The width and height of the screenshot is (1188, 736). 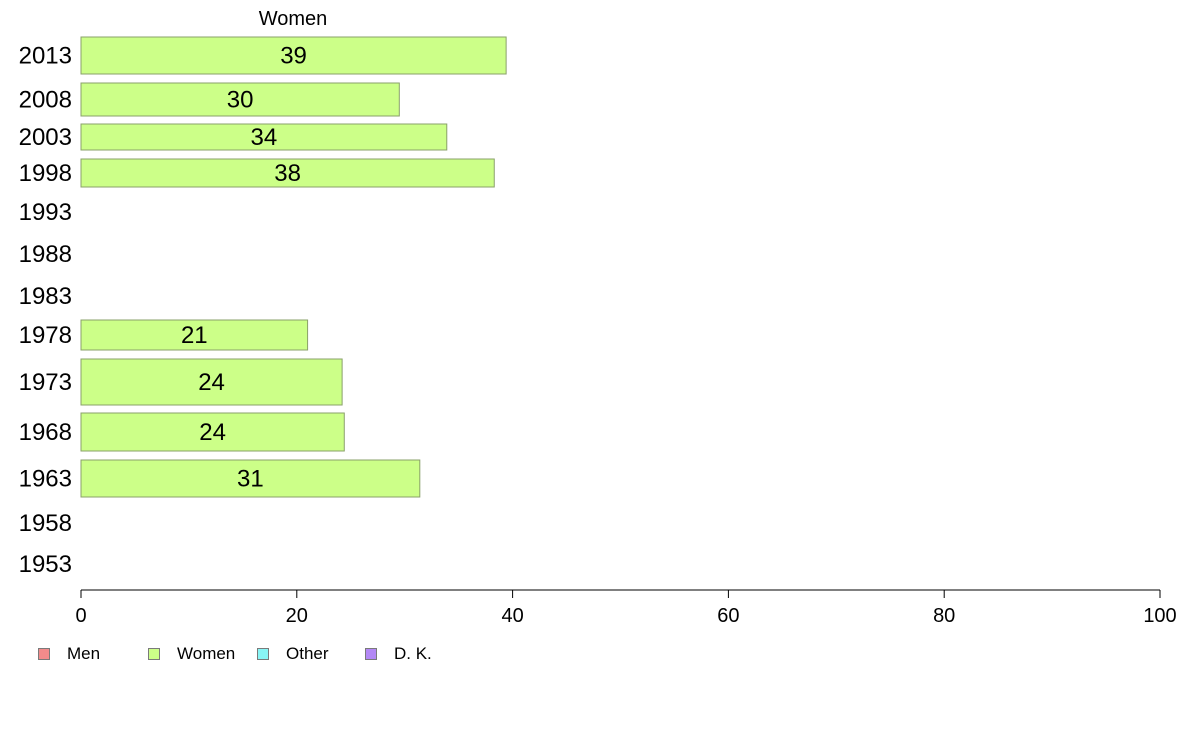 I want to click on bar-value-label-1973: 24, so click(x=211, y=382).